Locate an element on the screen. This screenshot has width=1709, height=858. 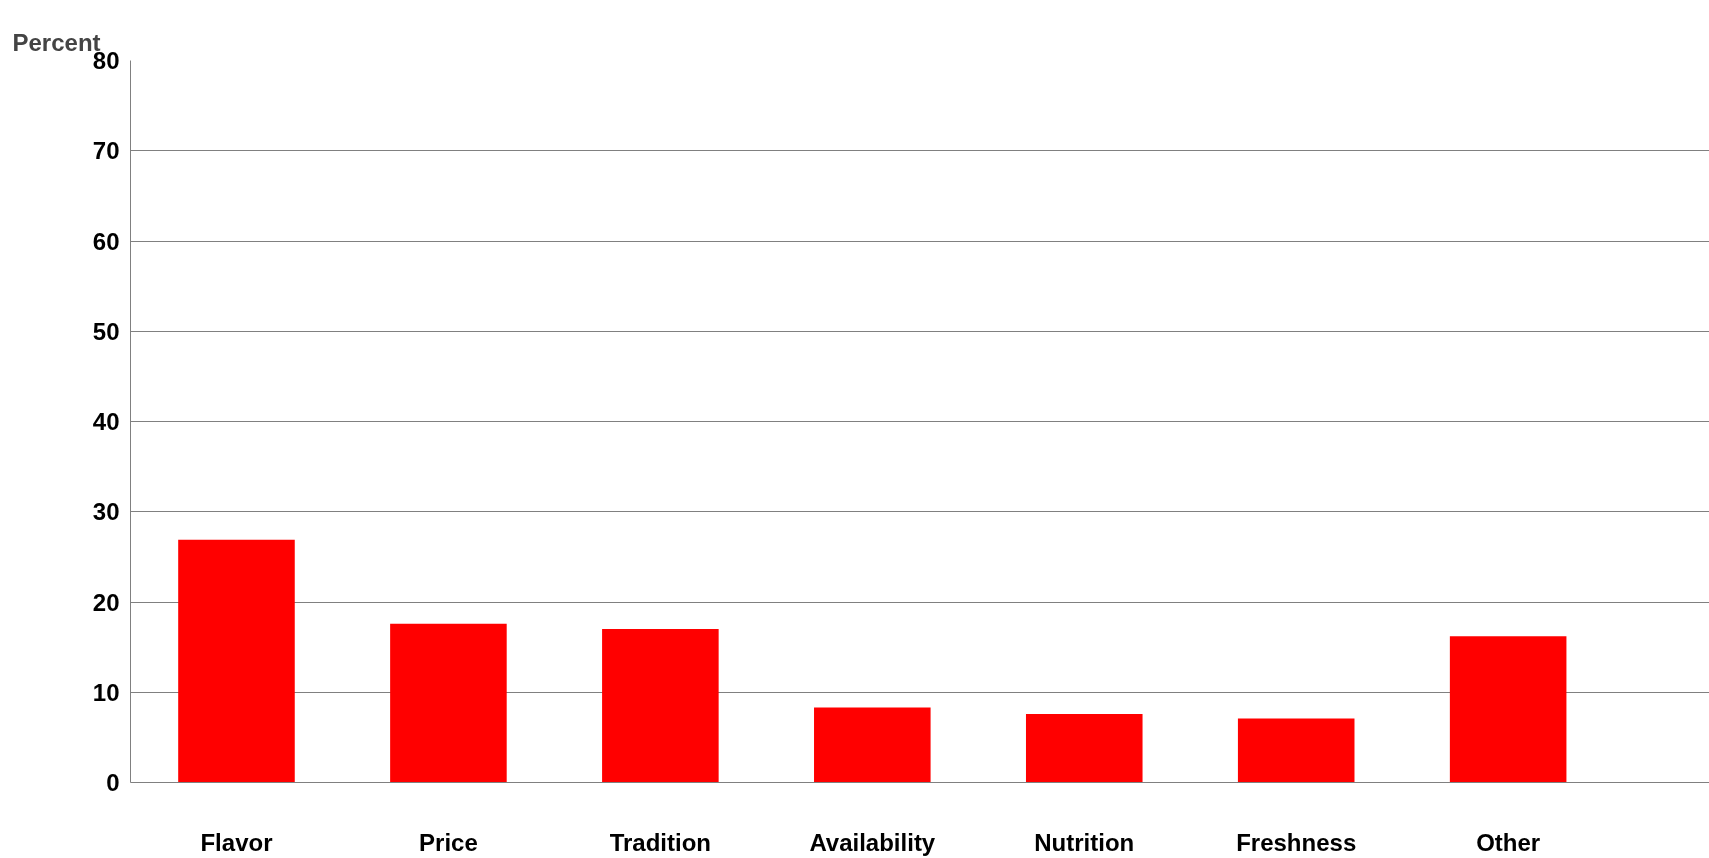
x-tick-label: Price is located at coordinates (448, 842).